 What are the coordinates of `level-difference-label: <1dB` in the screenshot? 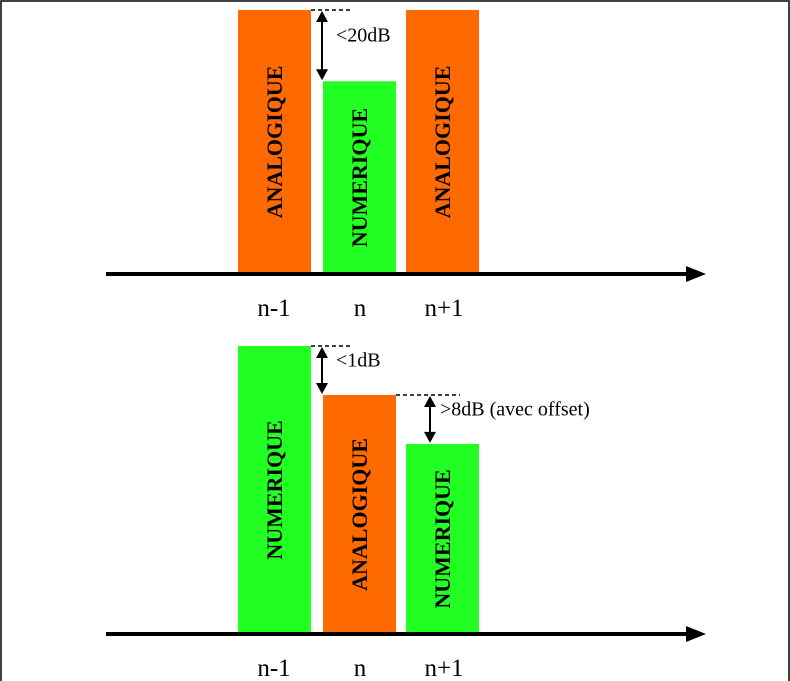 It's located at (358, 360).